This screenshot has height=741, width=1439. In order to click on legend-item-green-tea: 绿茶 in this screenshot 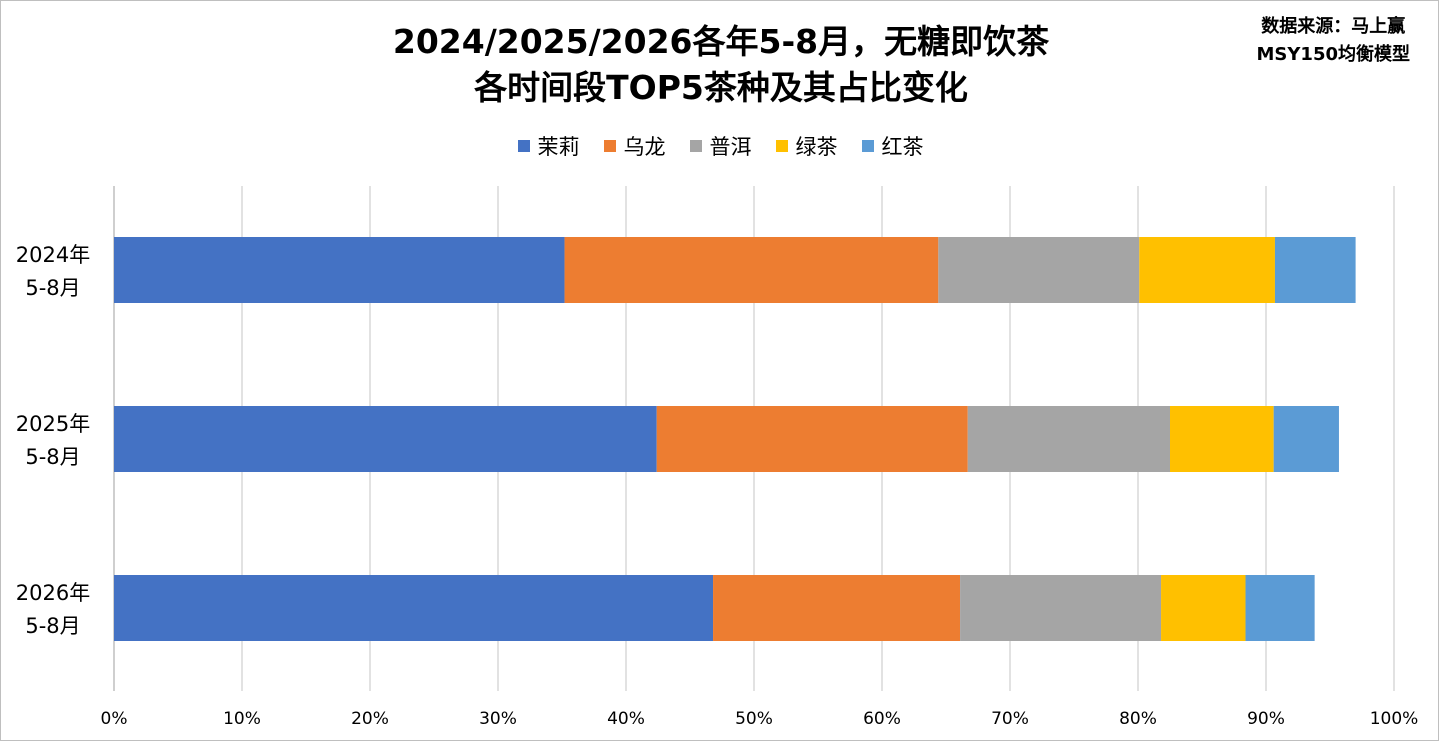, I will do `click(806, 146)`.